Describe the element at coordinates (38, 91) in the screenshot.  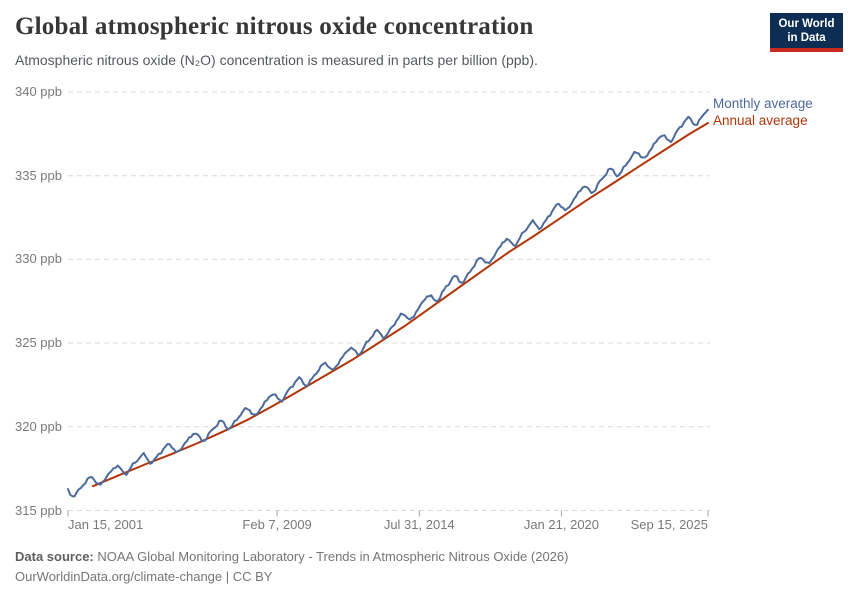
I see `y-axis-label: 340 ppb` at that location.